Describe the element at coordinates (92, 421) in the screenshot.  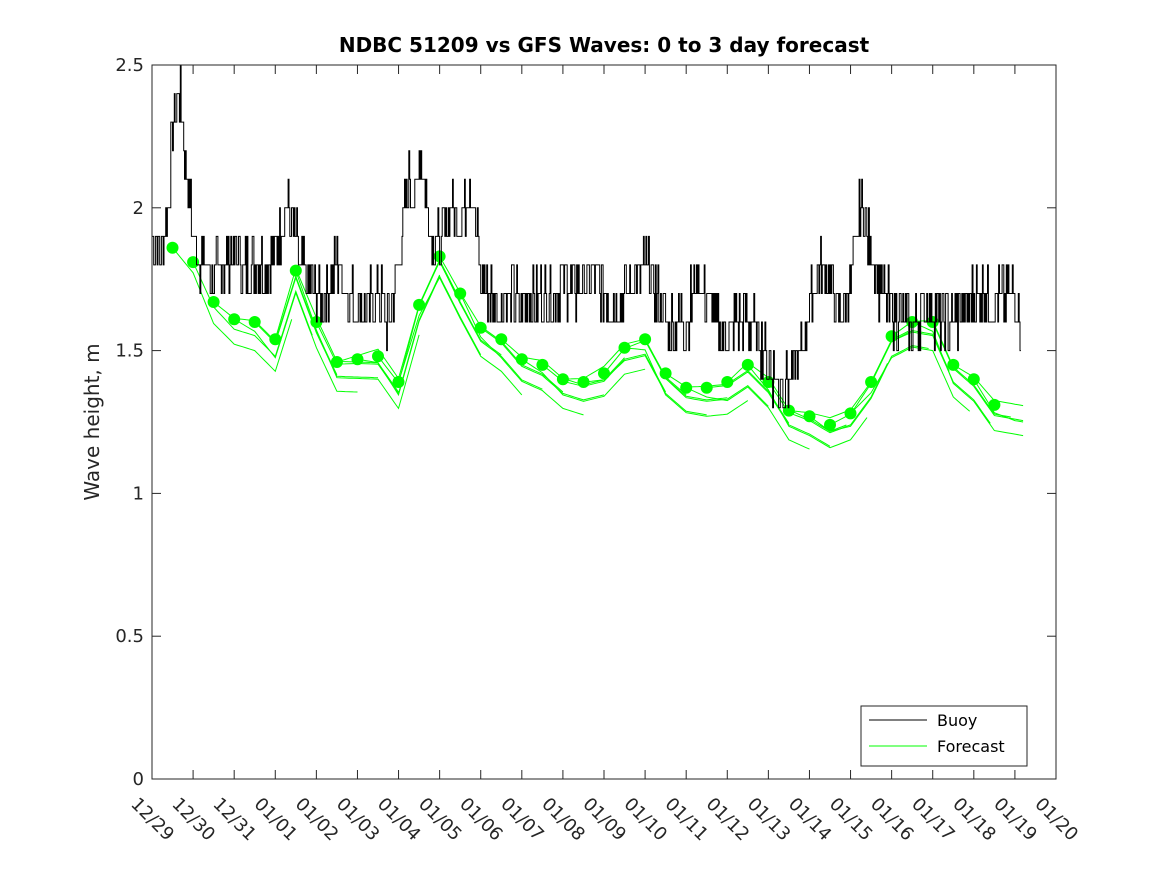
I see `y-axis-label: Wave height, m` at that location.